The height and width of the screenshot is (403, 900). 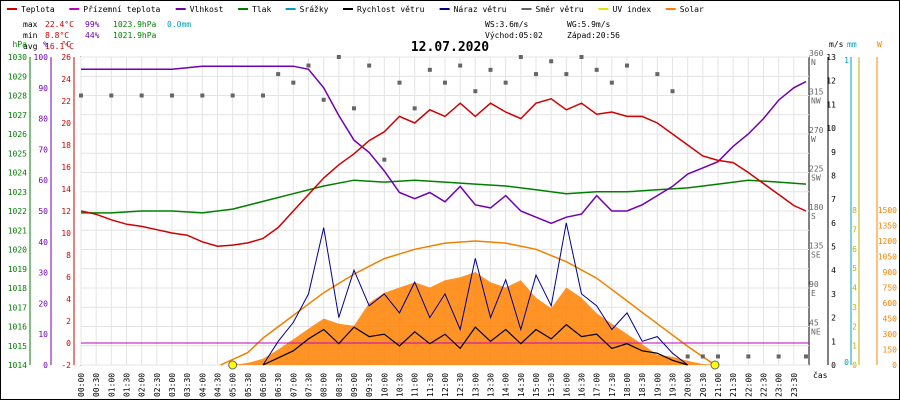 What do you see at coordinates (816, 53) in the screenshot?
I see `axis-direction-tick: 360` at bounding box center [816, 53].